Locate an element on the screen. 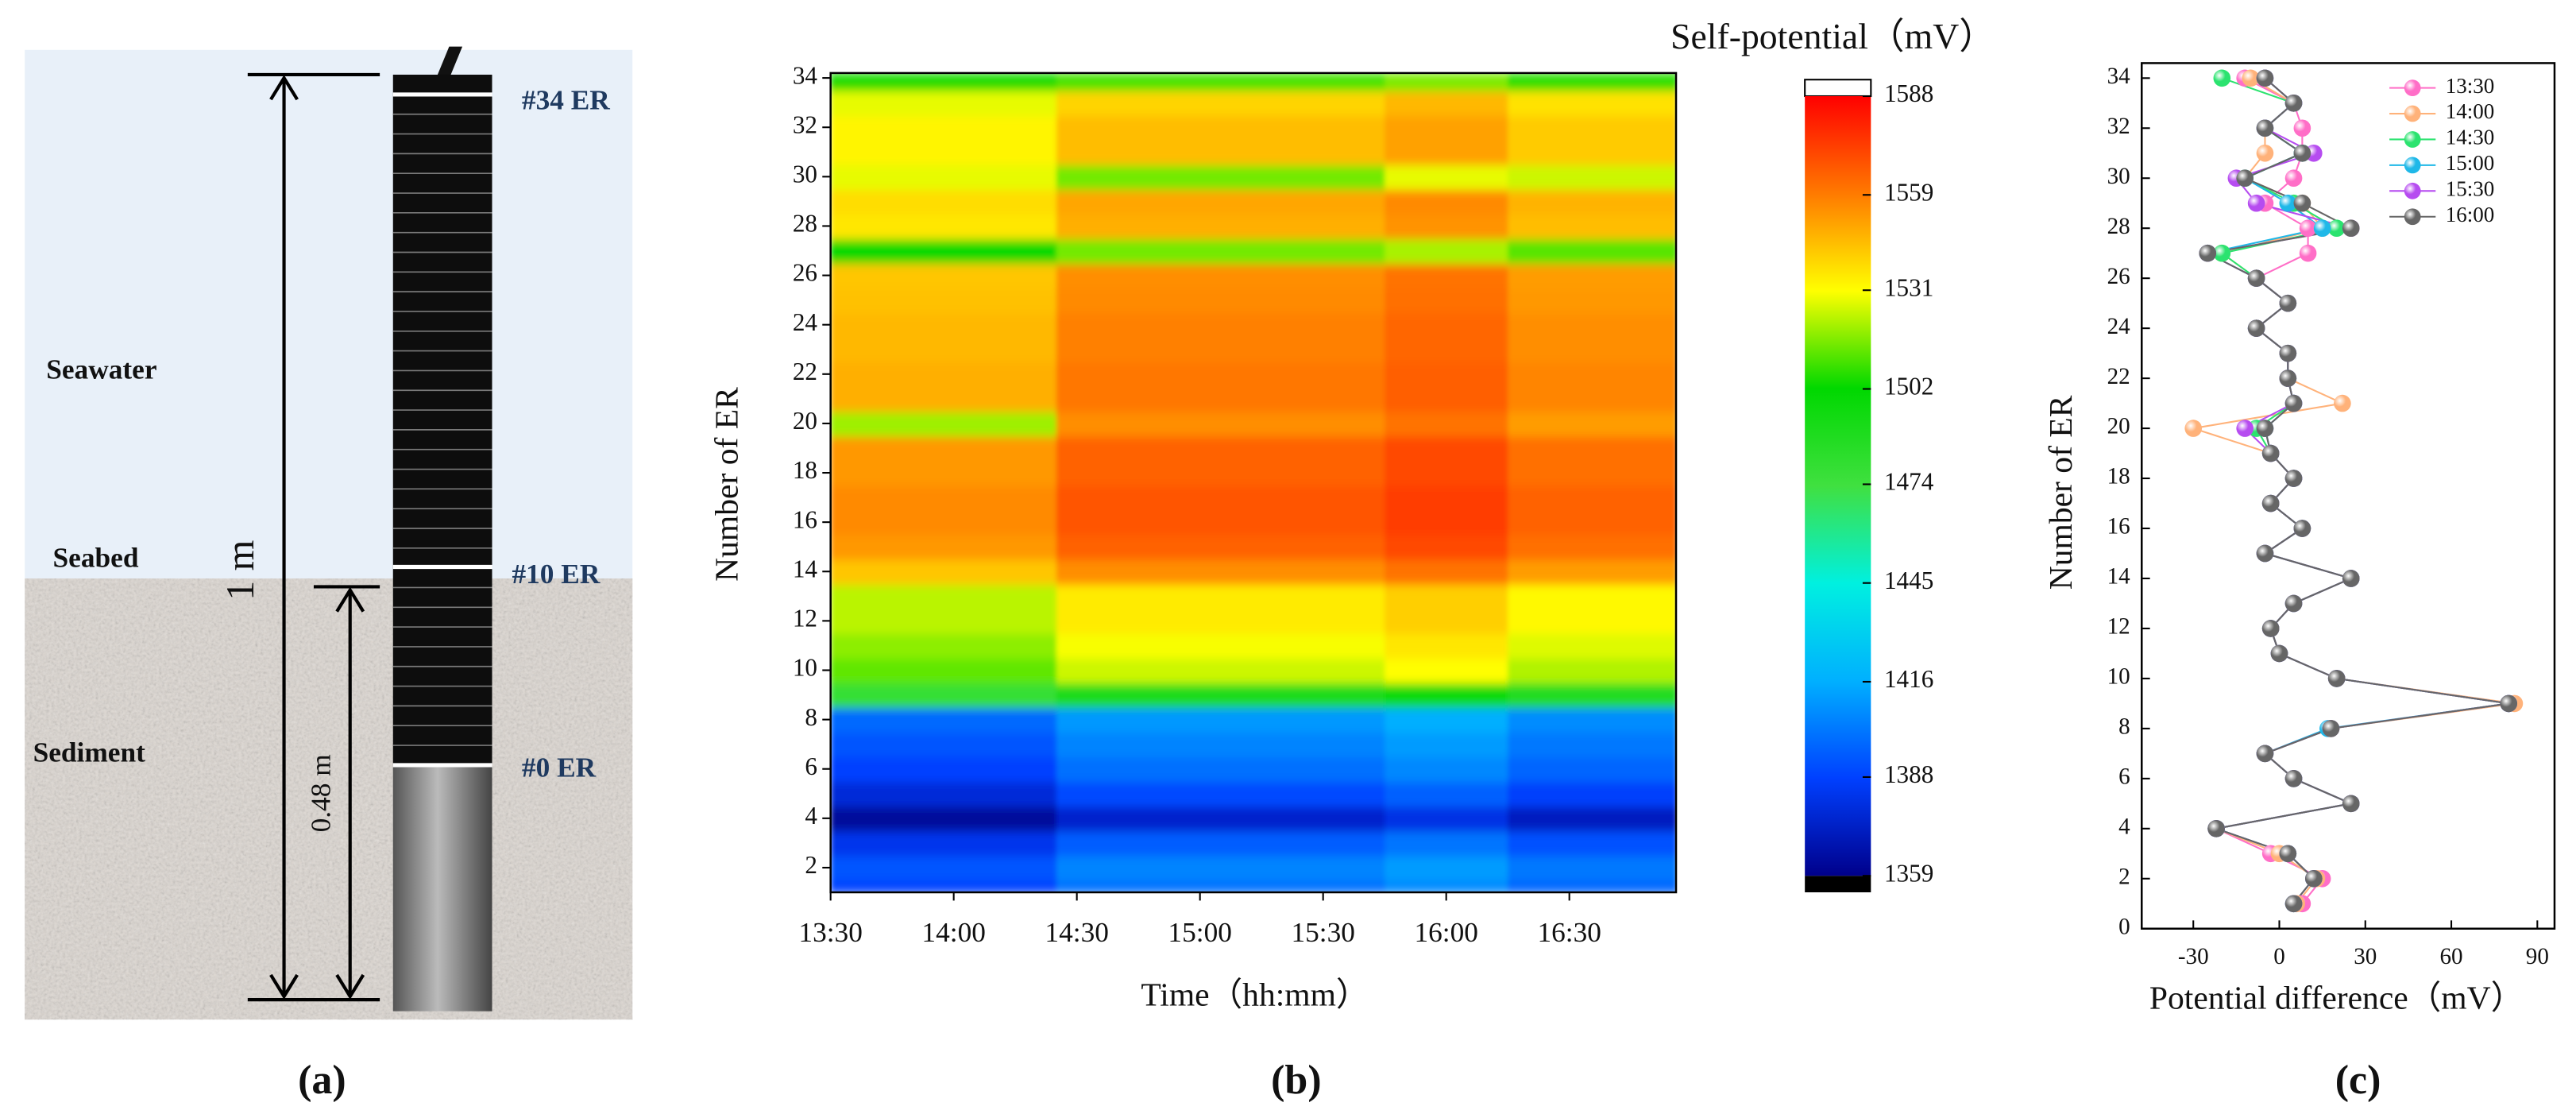 The width and height of the screenshot is (2576, 1114). x-tick-label: 0 is located at coordinates (2279, 956).